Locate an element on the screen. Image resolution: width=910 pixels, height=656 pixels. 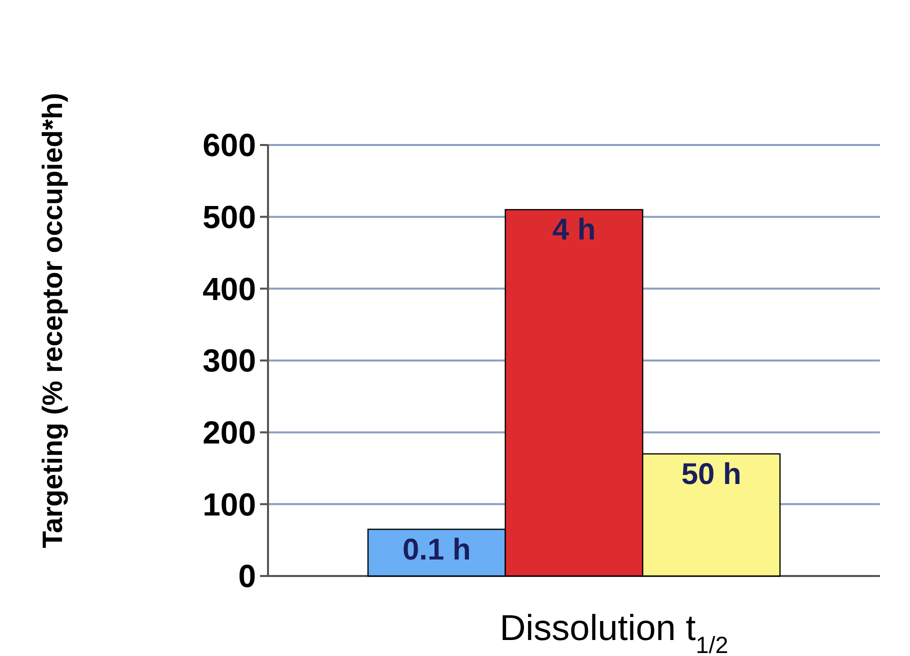
x-axis-title: Dissolution t$_{1/2}$ is located at coordinates (614, 631).